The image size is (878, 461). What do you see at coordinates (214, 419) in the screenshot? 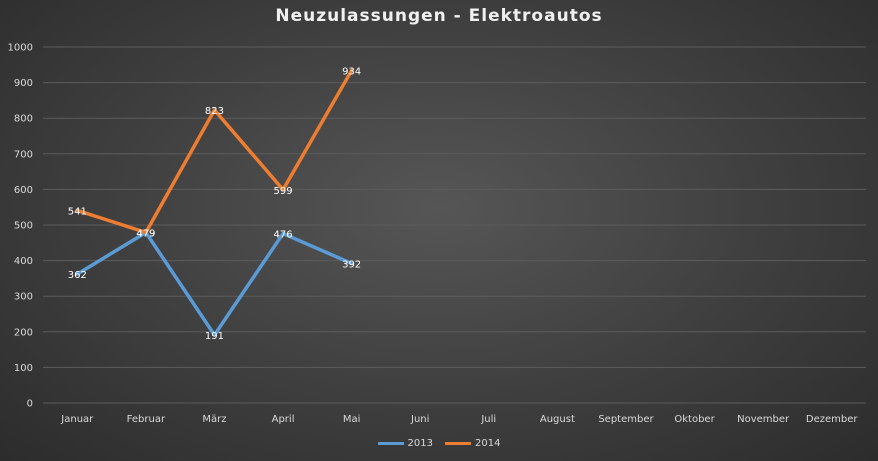
I see `x-tick-label: März` at bounding box center [214, 419].